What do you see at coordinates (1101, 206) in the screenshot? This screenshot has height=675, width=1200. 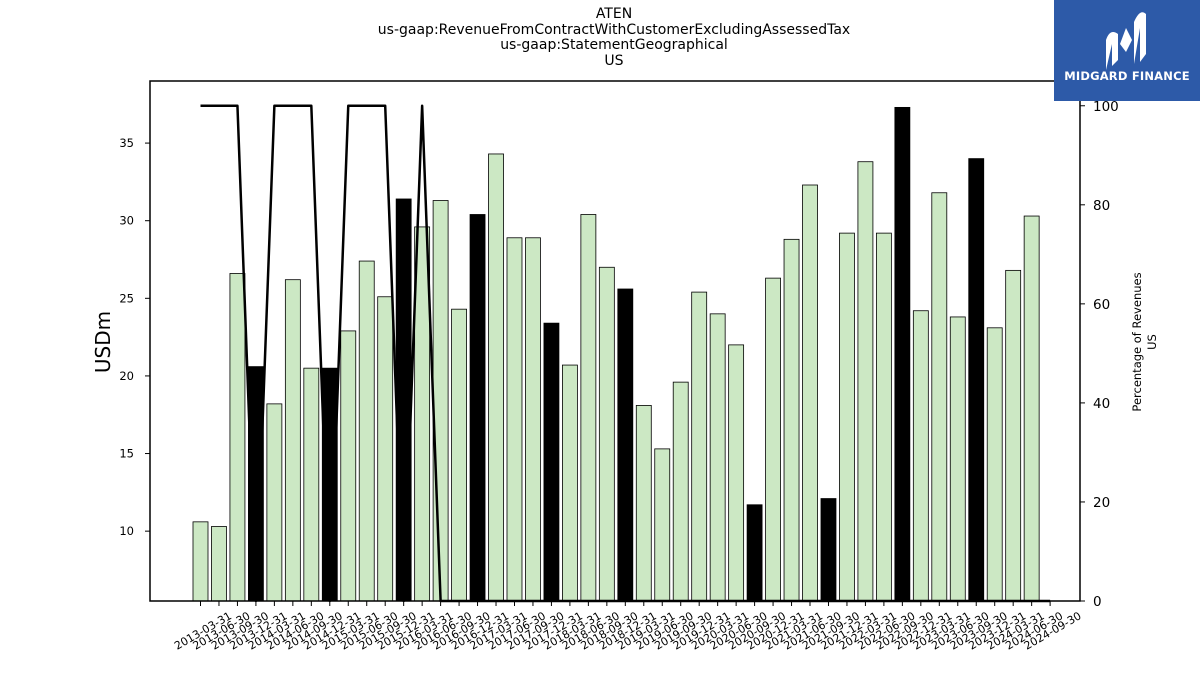 I see `y2-tick-label: 80` at bounding box center [1101, 206].